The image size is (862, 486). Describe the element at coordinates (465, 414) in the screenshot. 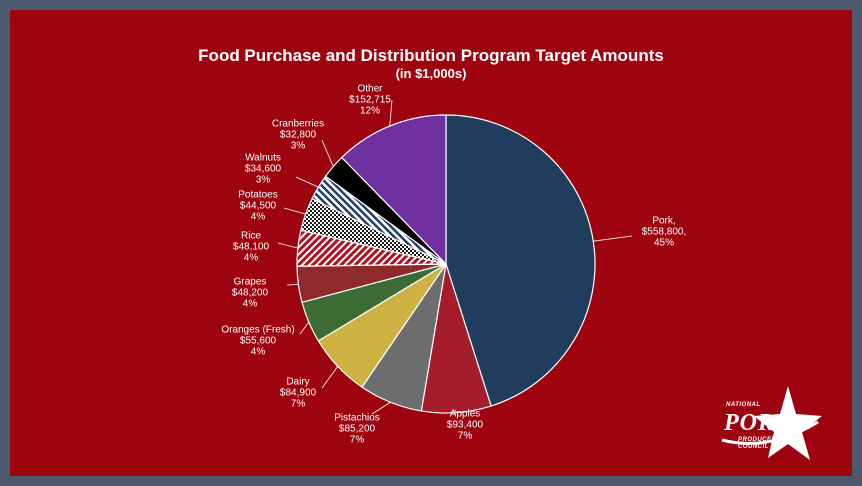

I see `data-label-name: Apples` at that location.